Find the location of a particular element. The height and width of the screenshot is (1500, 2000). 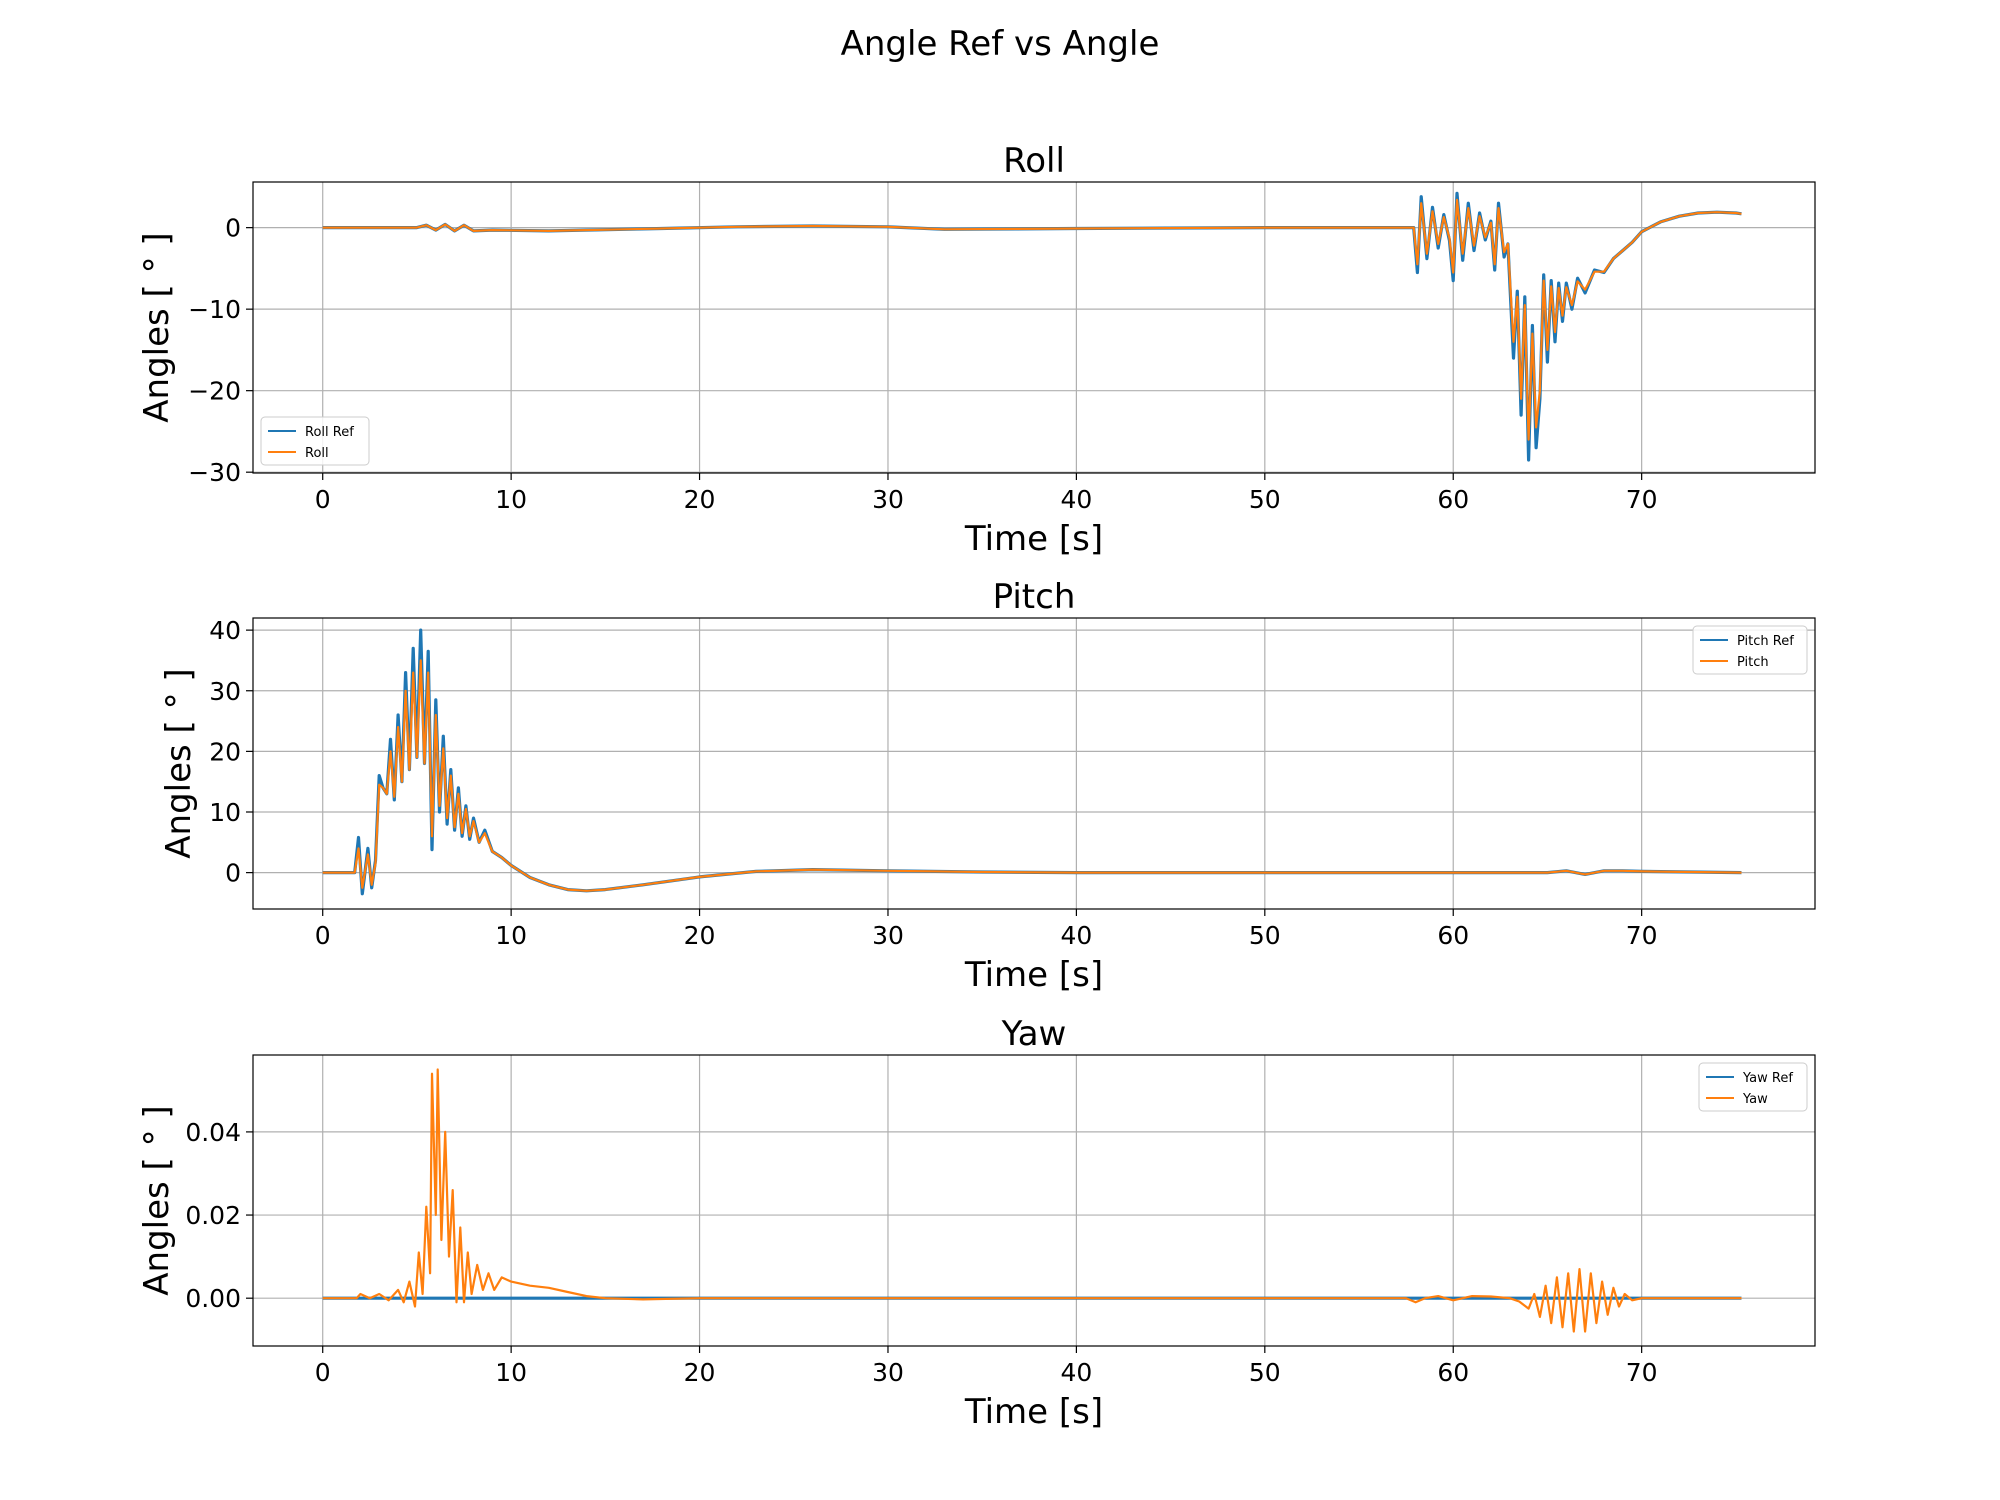

y-tick-label: −20 is located at coordinates (214, 391).